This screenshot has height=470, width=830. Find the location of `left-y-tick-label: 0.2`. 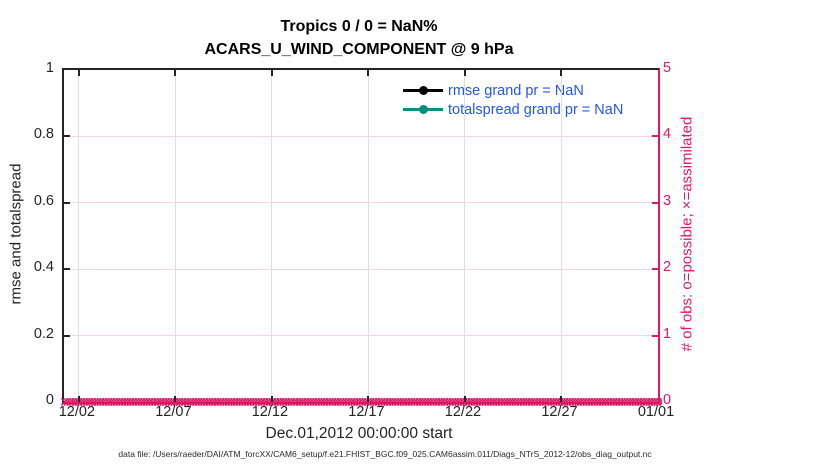

left-y-tick-label: 0.2 is located at coordinates (43, 333).